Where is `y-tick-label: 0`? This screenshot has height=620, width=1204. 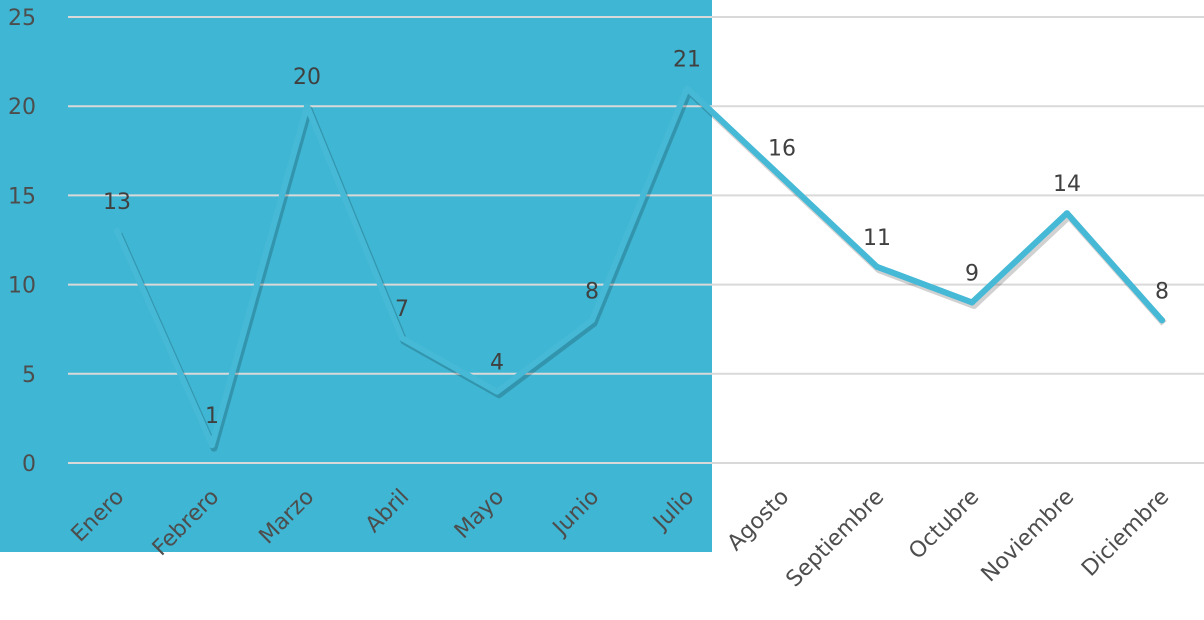
y-tick-label: 0 is located at coordinates (29, 464).